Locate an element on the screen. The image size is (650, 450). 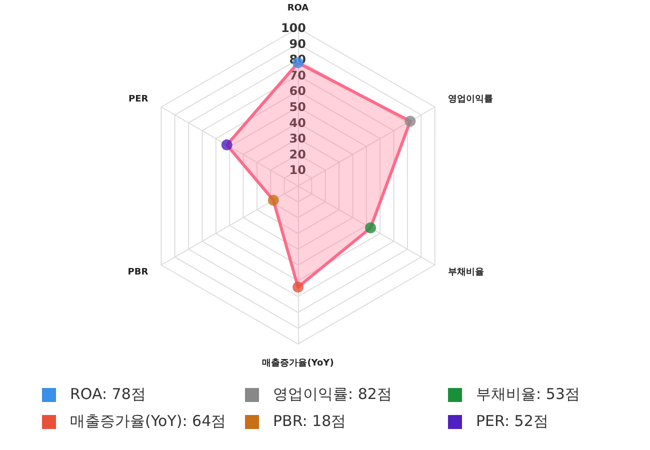
y-tick-label: 100 is located at coordinates (293, 28).